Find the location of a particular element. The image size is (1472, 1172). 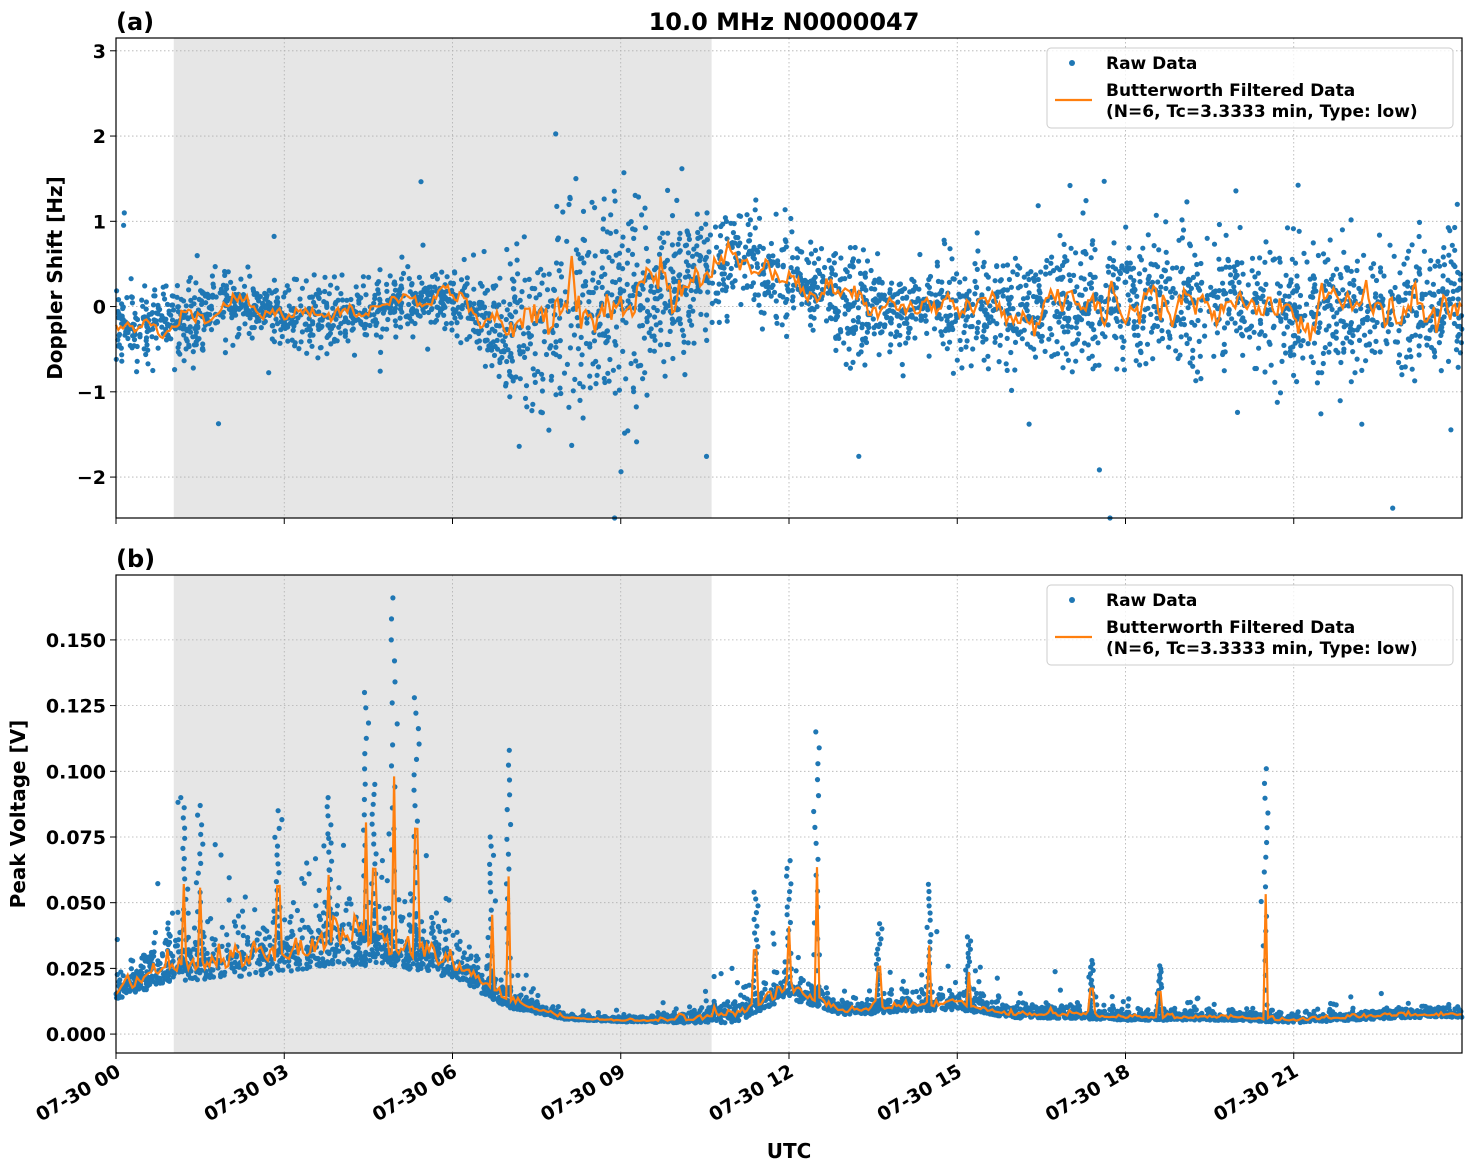

shaded-interval is located at coordinates (442, 278).